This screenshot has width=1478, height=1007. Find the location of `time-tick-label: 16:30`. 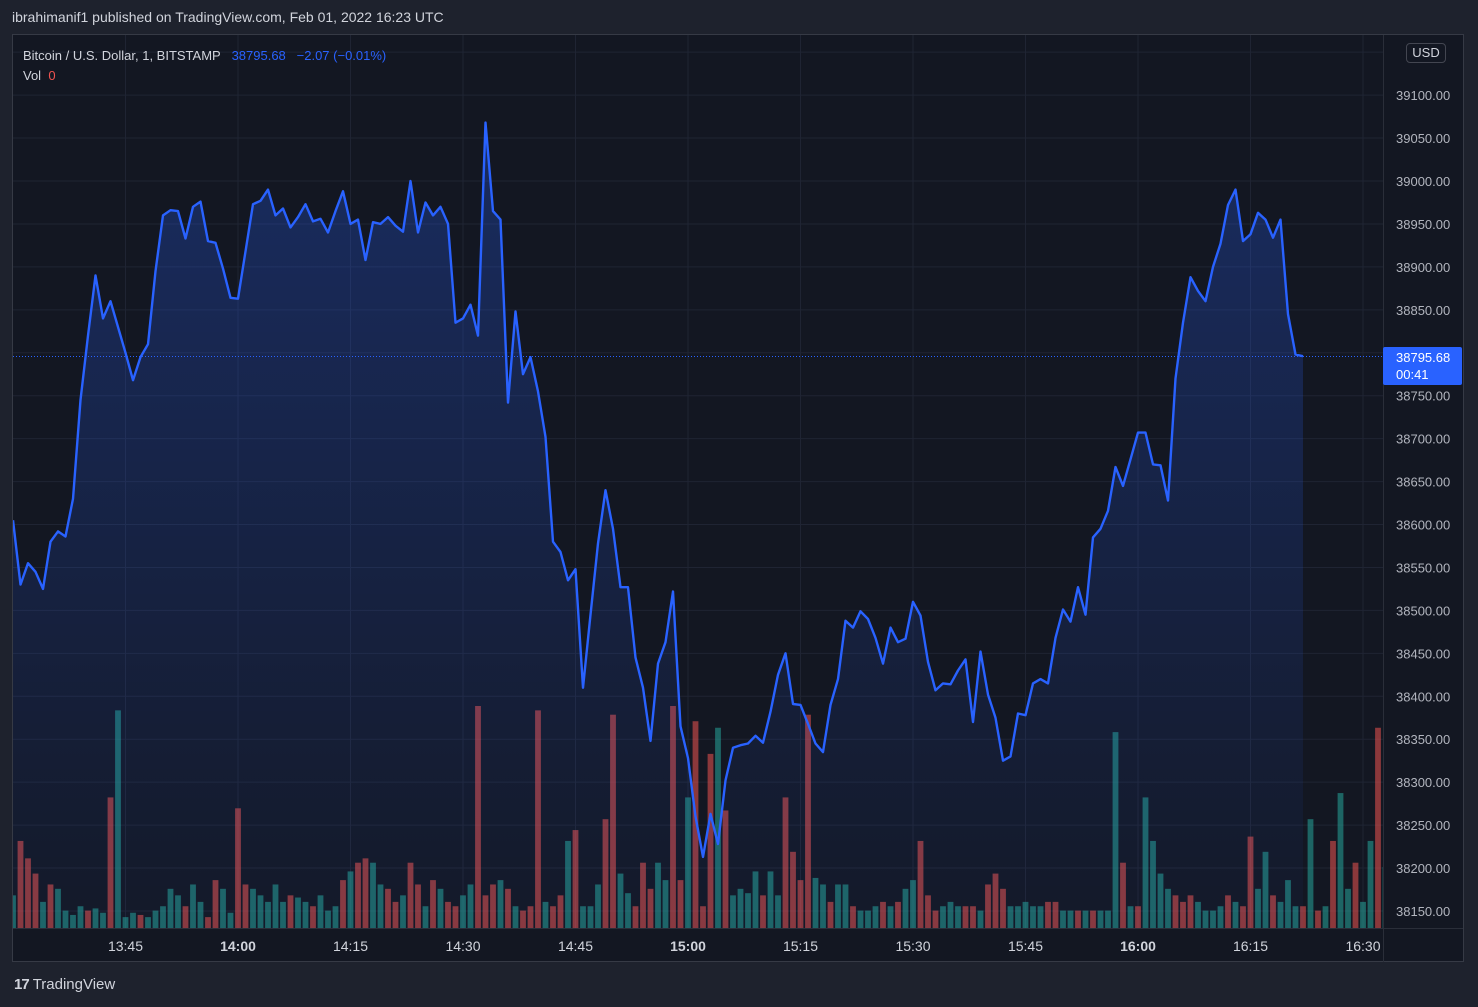

time-tick-label: 16:30 is located at coordinates (1362, 946).